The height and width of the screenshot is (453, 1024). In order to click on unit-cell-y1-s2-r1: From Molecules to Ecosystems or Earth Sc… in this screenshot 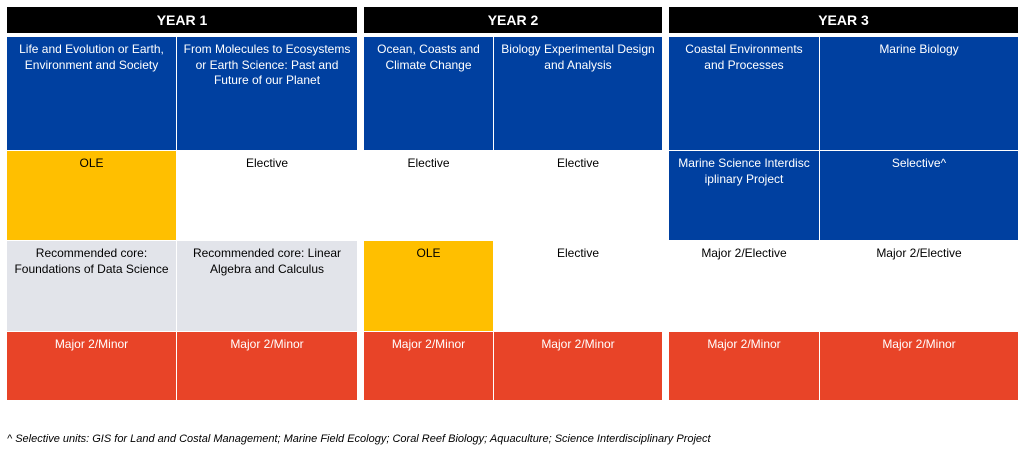, I will do `click(267, 93)`.